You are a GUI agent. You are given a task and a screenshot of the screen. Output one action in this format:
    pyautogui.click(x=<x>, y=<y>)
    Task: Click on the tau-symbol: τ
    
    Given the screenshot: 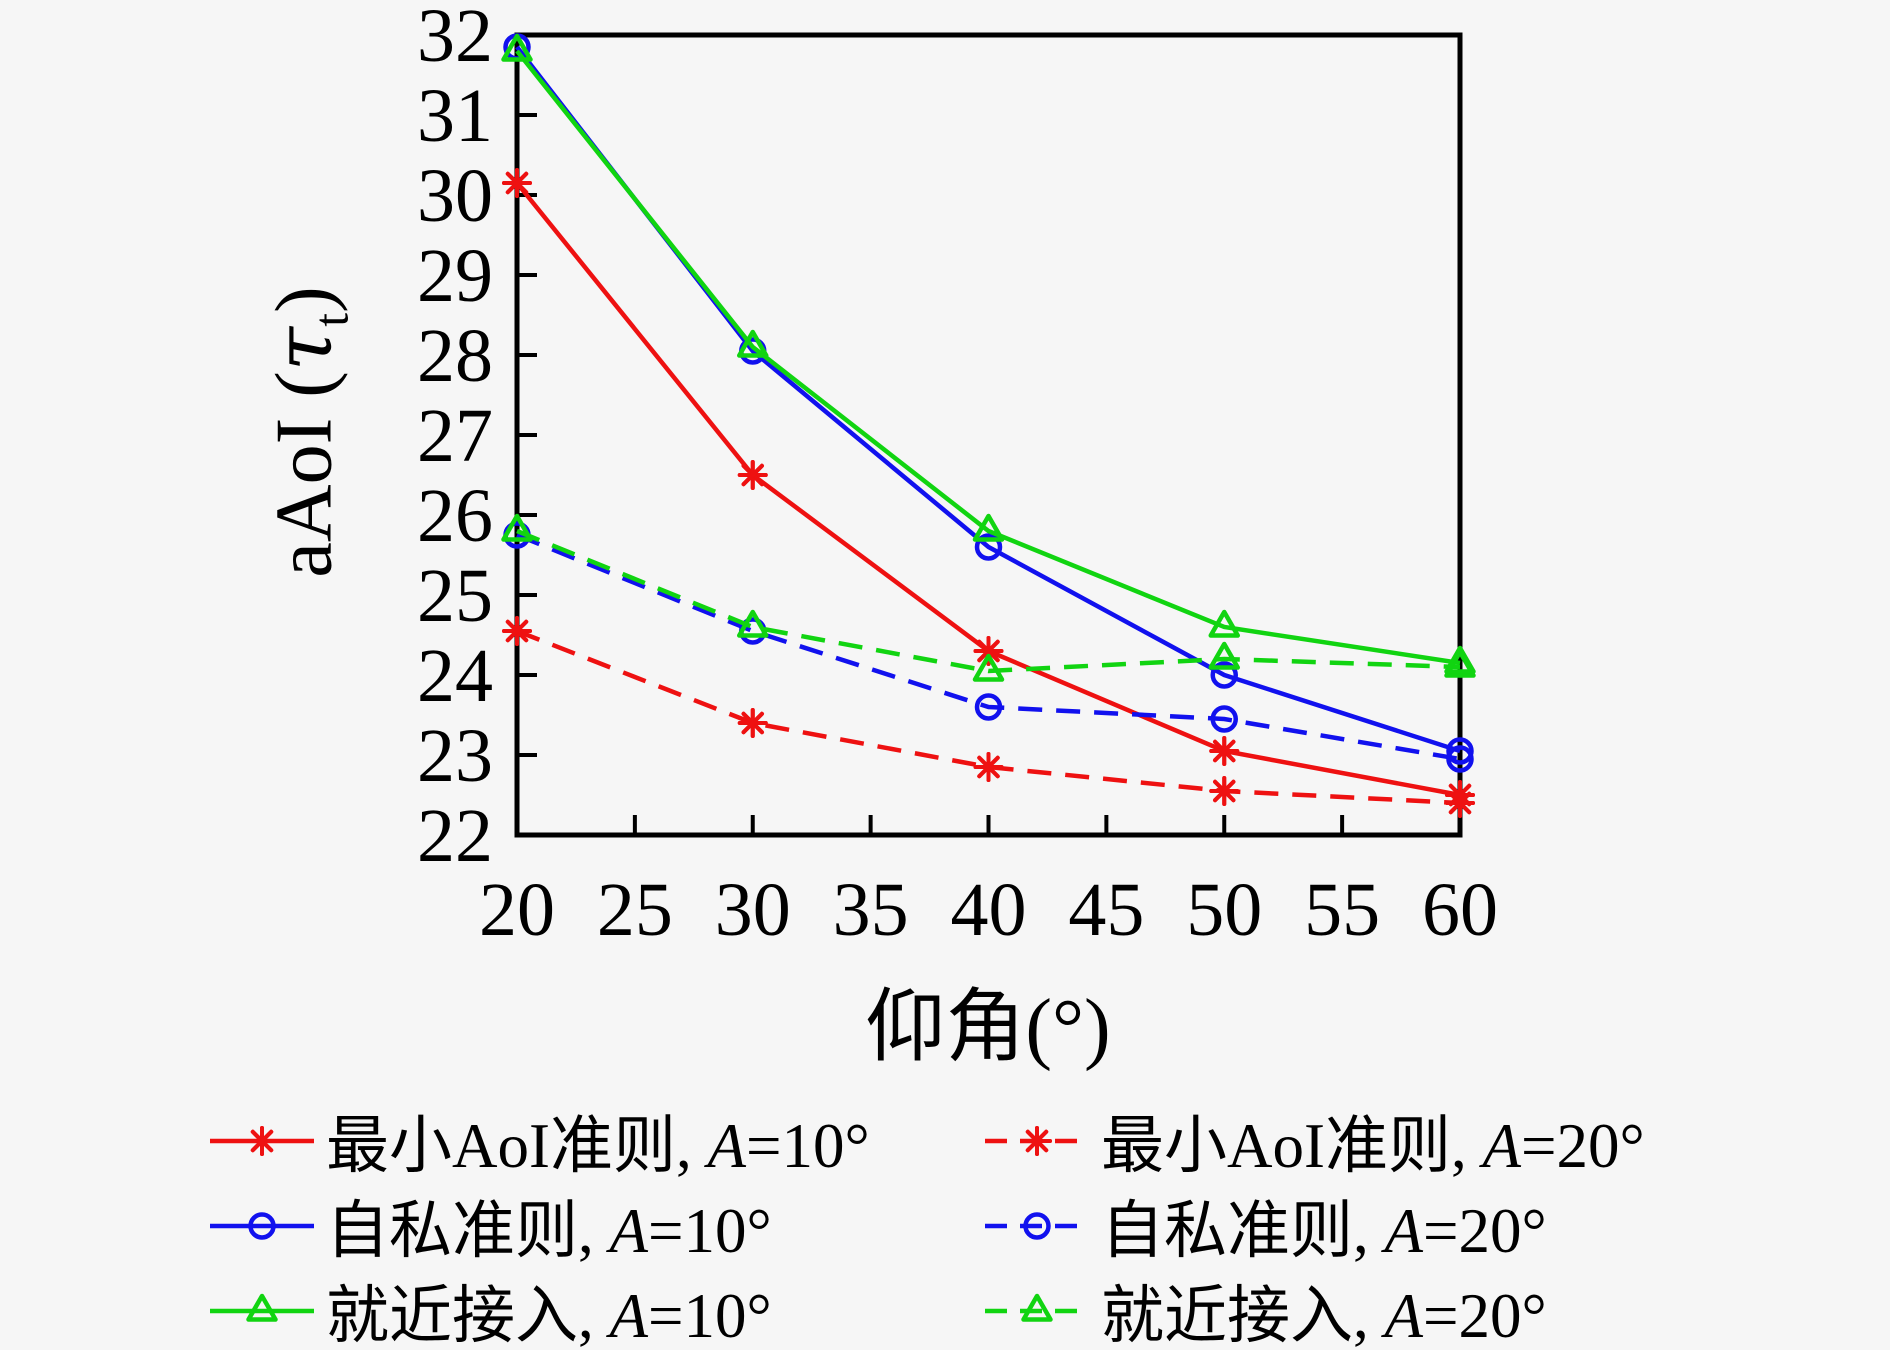 What is the action you would take?
    pyautogui.click(x=303, y=349)
    